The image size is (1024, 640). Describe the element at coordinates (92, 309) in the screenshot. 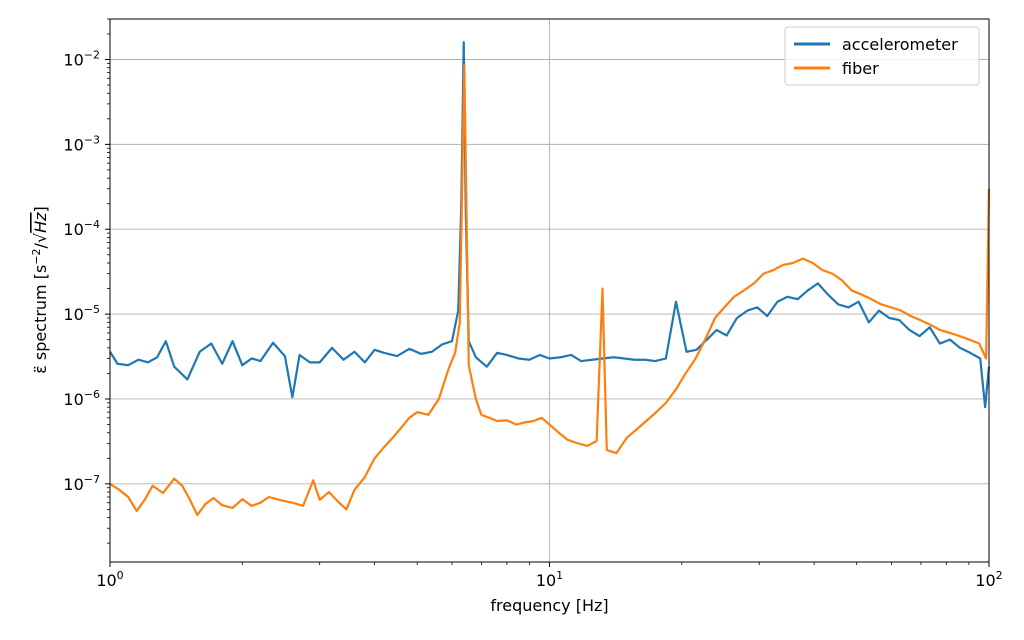

I see `y-tick-label-exponent: −5` at that location.